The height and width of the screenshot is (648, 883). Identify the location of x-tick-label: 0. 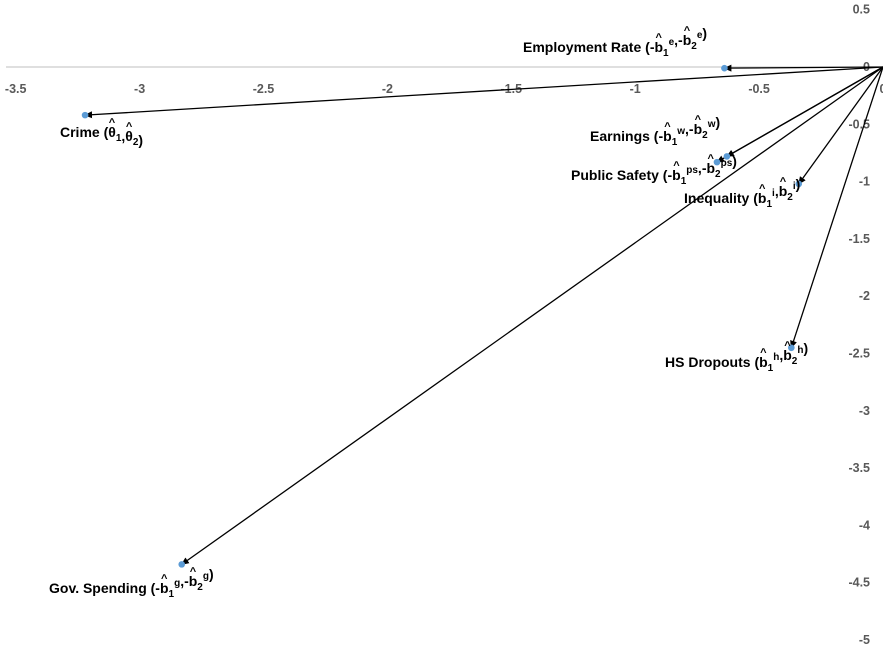
(881, 89).